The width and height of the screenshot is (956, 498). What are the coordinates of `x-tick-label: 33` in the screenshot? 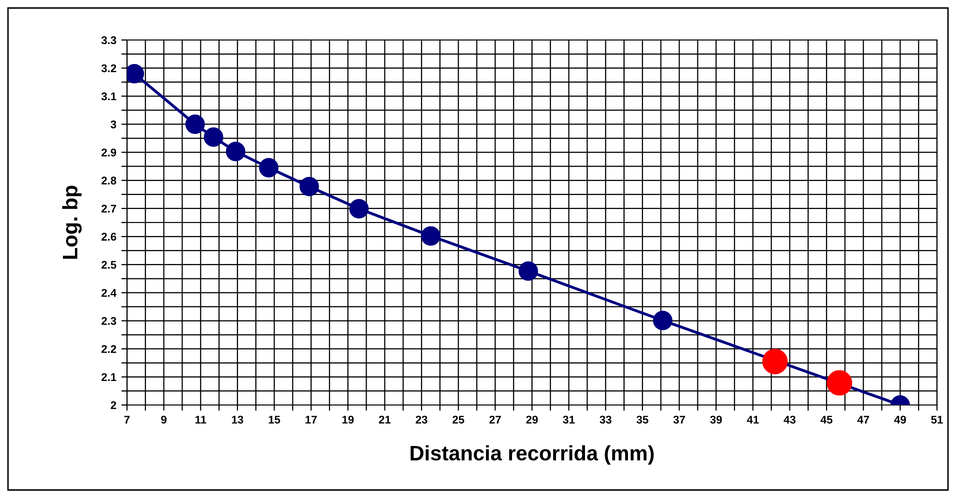 It's located at (606, 420).